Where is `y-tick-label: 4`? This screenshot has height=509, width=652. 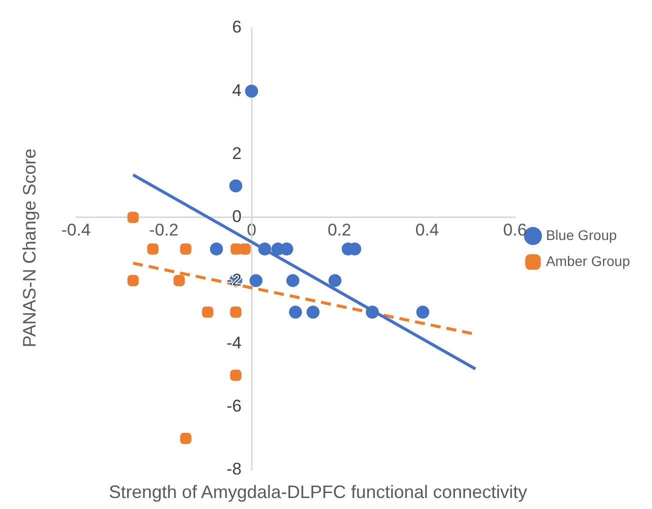 y-tick-label: 4 is located at coordinates (237, 90).